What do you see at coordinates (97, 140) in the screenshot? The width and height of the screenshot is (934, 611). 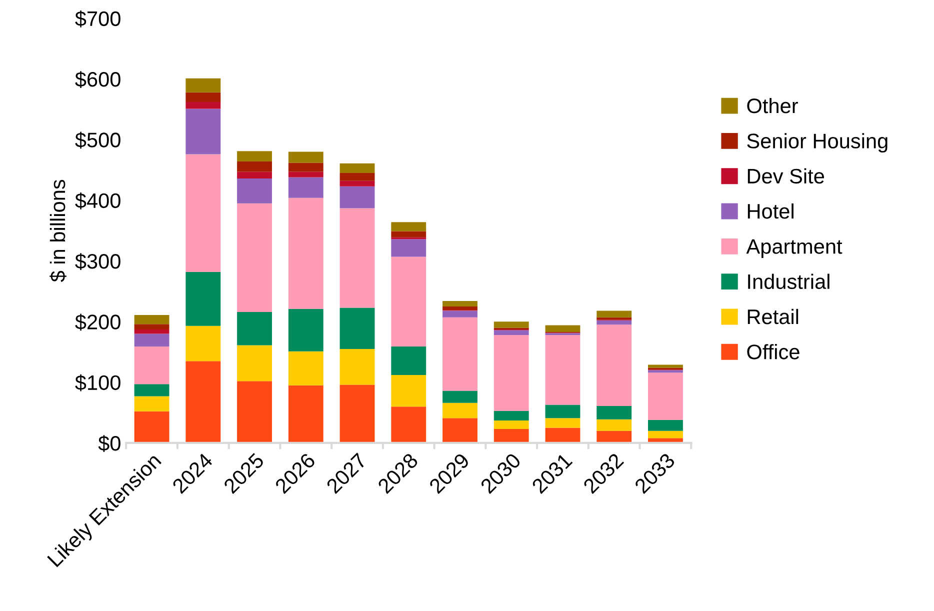 I see `y-tick-label: $500` at bounding box center [97, 140].